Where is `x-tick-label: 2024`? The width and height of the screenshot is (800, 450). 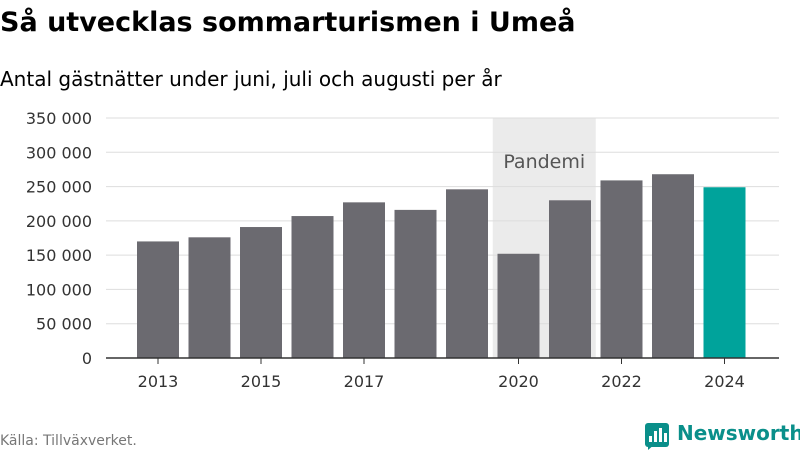
x-tick-label: 2024 is located at coordinates (724, 381).